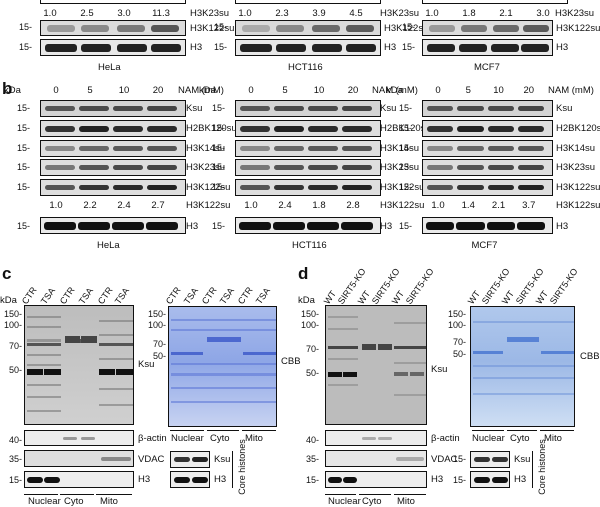 The width and height of the screenshot is (600, 507). Describe the element at coordinates (484, 245) in the screenshot. I see `cell-line-label: MCF7` at that location.